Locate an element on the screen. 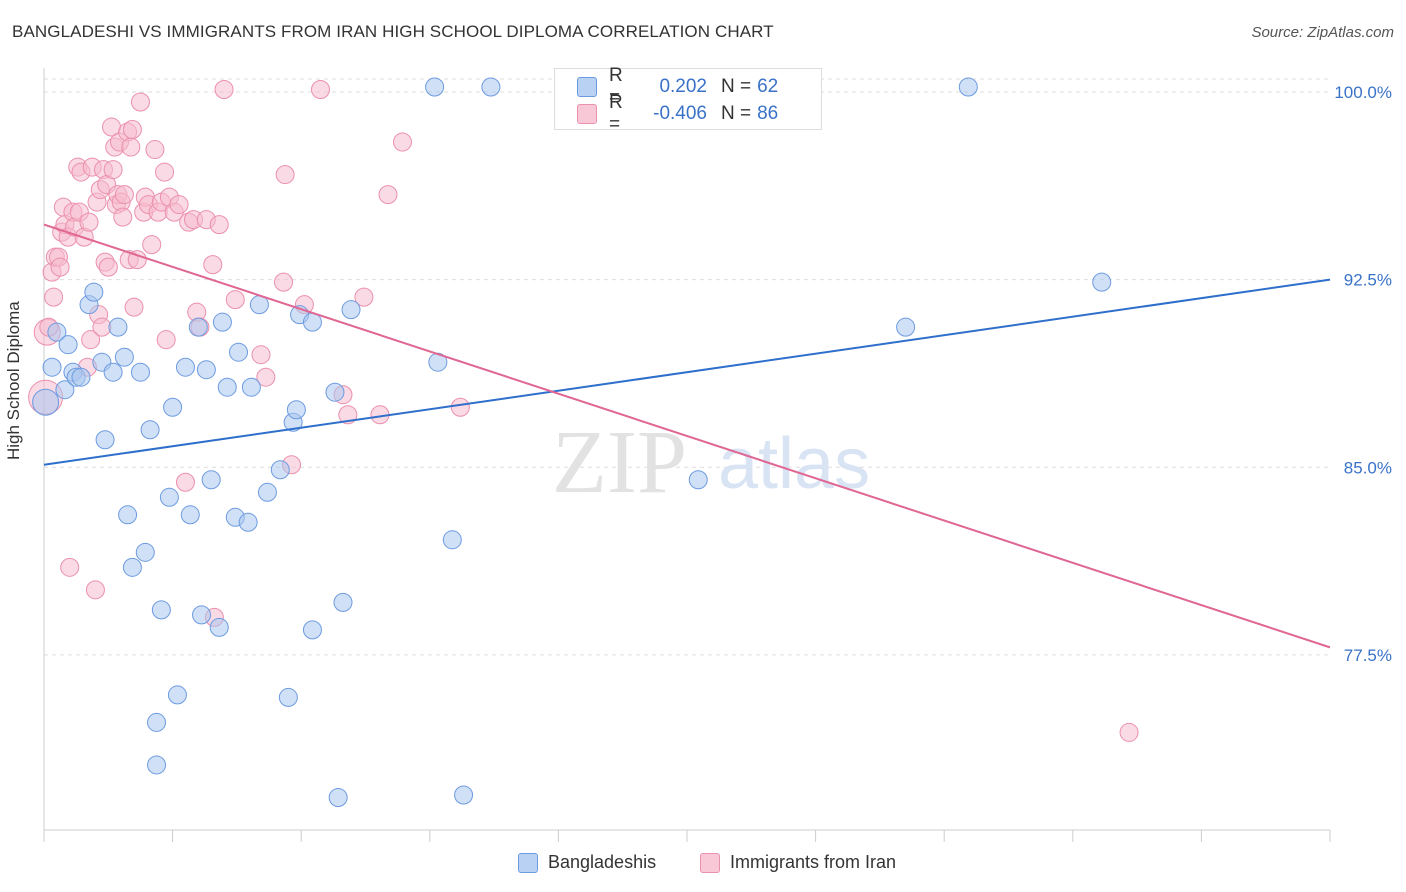  series-legend: Bangladeshis Immigrants from Iran is located at coordinates (703, 865).